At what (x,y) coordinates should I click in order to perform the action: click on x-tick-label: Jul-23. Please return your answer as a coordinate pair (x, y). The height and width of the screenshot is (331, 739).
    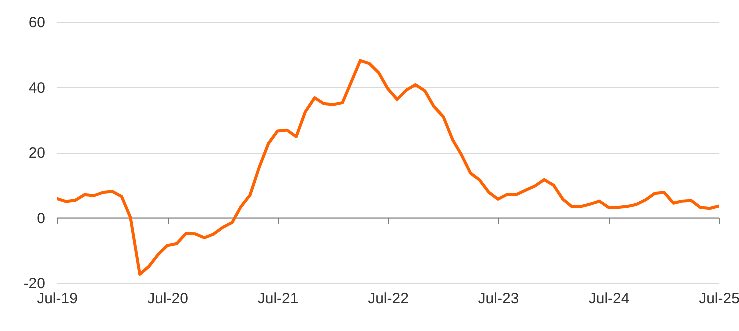
    Looking at the image, I should click on (499, 299).